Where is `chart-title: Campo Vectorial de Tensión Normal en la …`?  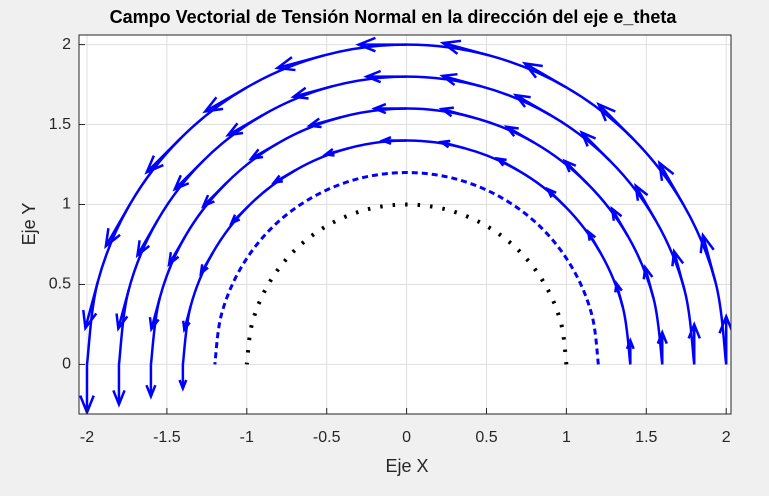 chart-title: Campo Vectorial de Tensión Normal en la … is located at coordinates (394, 17).